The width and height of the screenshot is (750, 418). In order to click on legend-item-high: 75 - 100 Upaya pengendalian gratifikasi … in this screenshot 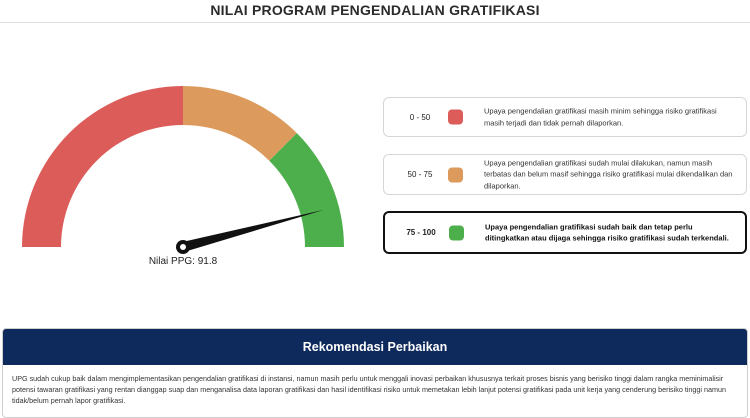, I will do `click(565, 232)`.